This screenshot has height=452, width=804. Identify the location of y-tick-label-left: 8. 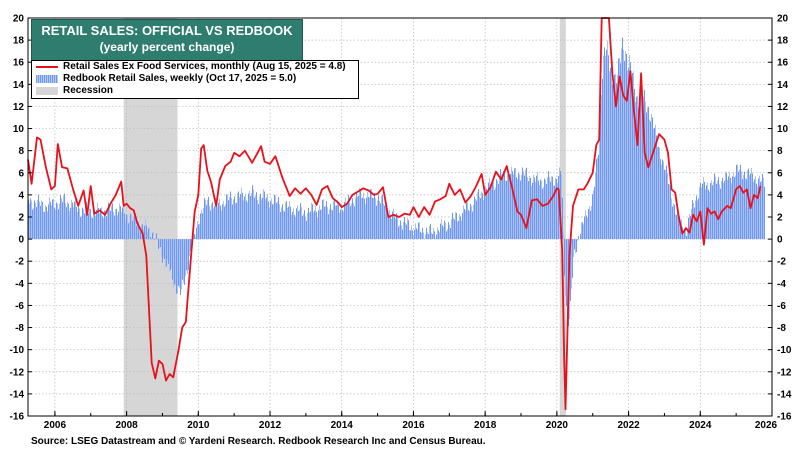
(21, 151).